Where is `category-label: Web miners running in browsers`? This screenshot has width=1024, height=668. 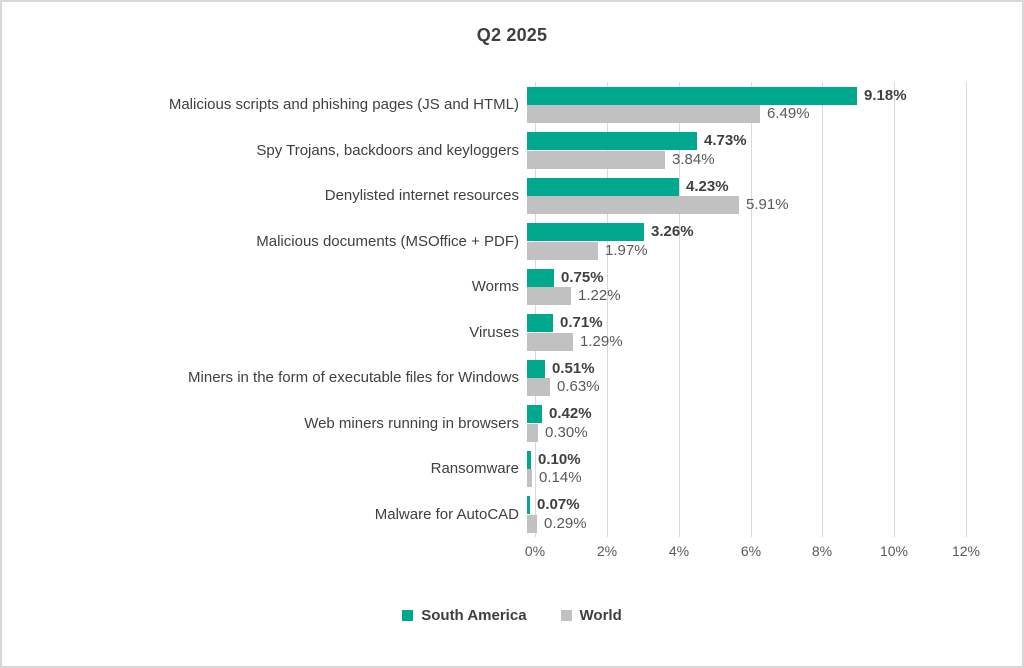
category-label: Web miners running in browsers is located at coordinates (411, 423).